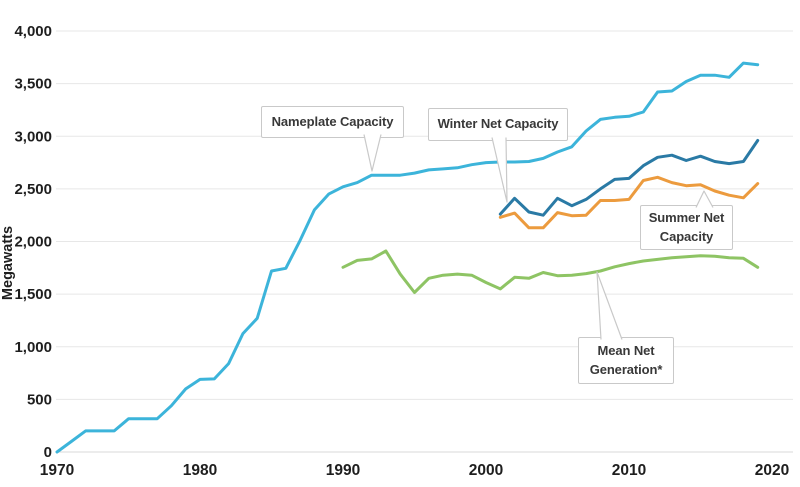 The height and width of the screenshot is (487, 800). Describe the element at coordinates (626, 360) in the screenshot. I see `callout-mean-net-generation: Mean Net Generation*` at that location.